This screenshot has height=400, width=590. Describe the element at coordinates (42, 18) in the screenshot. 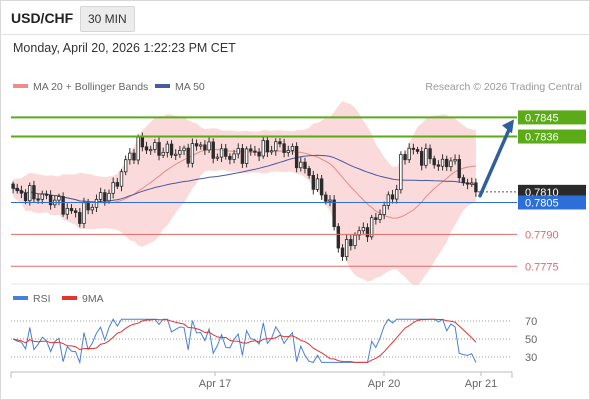

I see `symbol-title: USD/CHF` at that location.